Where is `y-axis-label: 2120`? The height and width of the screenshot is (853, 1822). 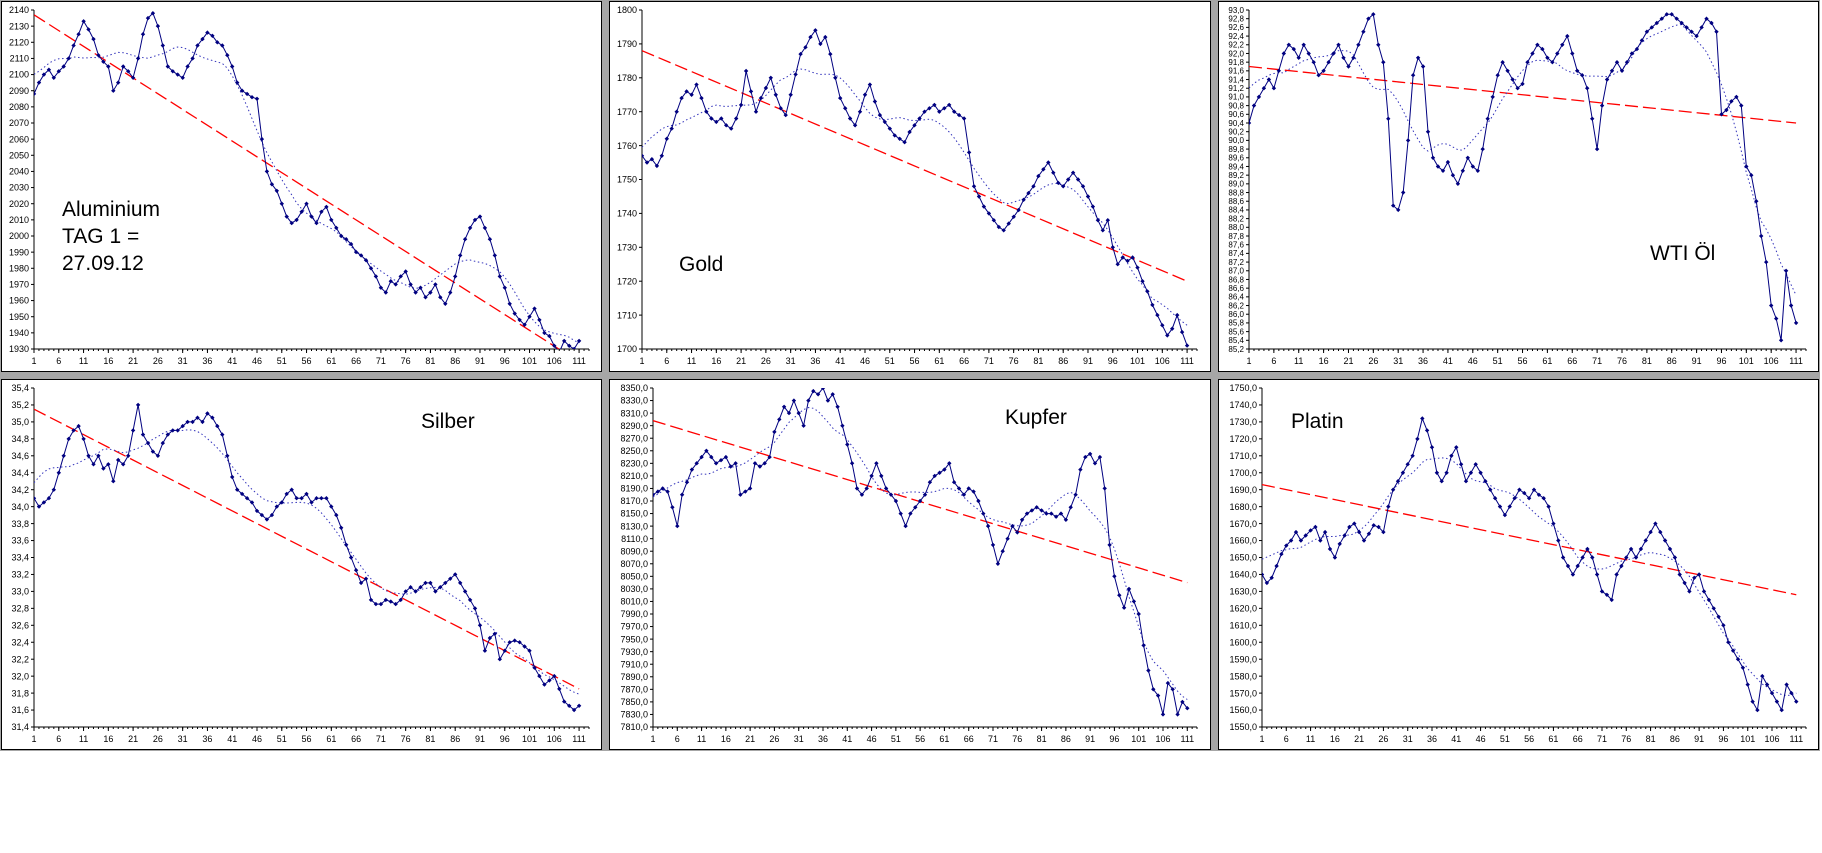 y-axis-label: 2120 is located at coordinates (19, 42).